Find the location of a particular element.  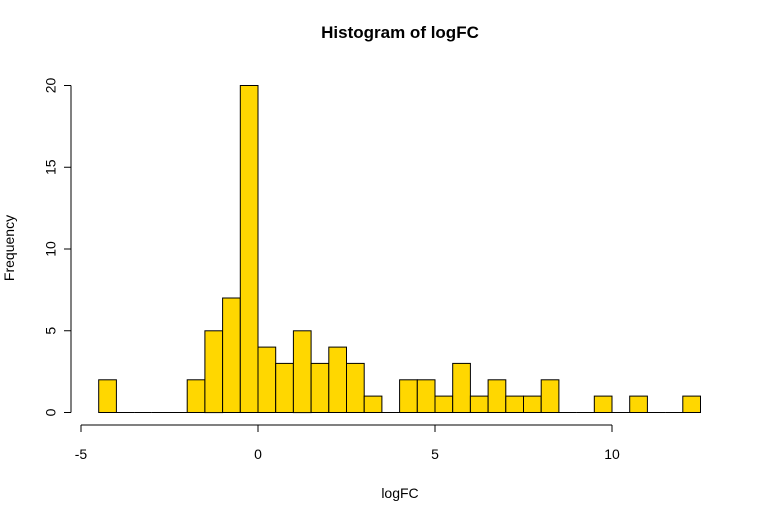

x-tick-label: -5 is located at coordinates (81, 454).